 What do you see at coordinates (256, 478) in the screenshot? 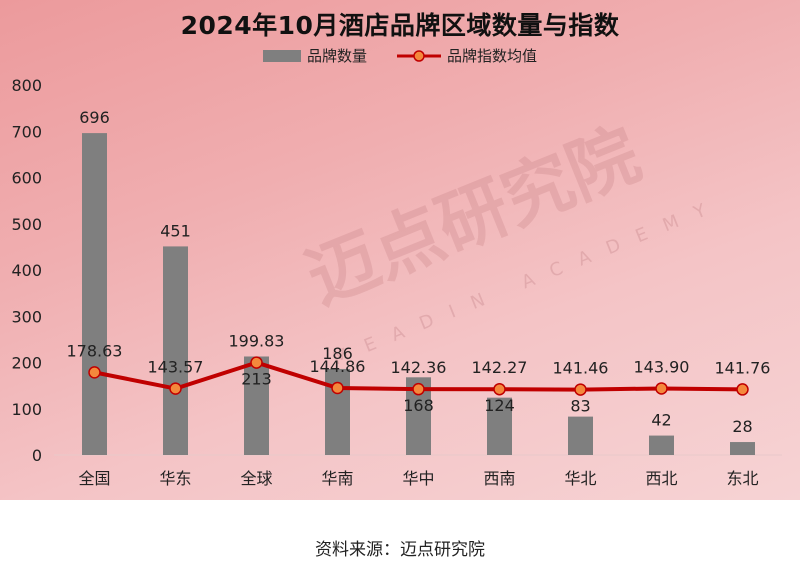
I see `x-category-label: 全球` at bounding box center [256, 478].